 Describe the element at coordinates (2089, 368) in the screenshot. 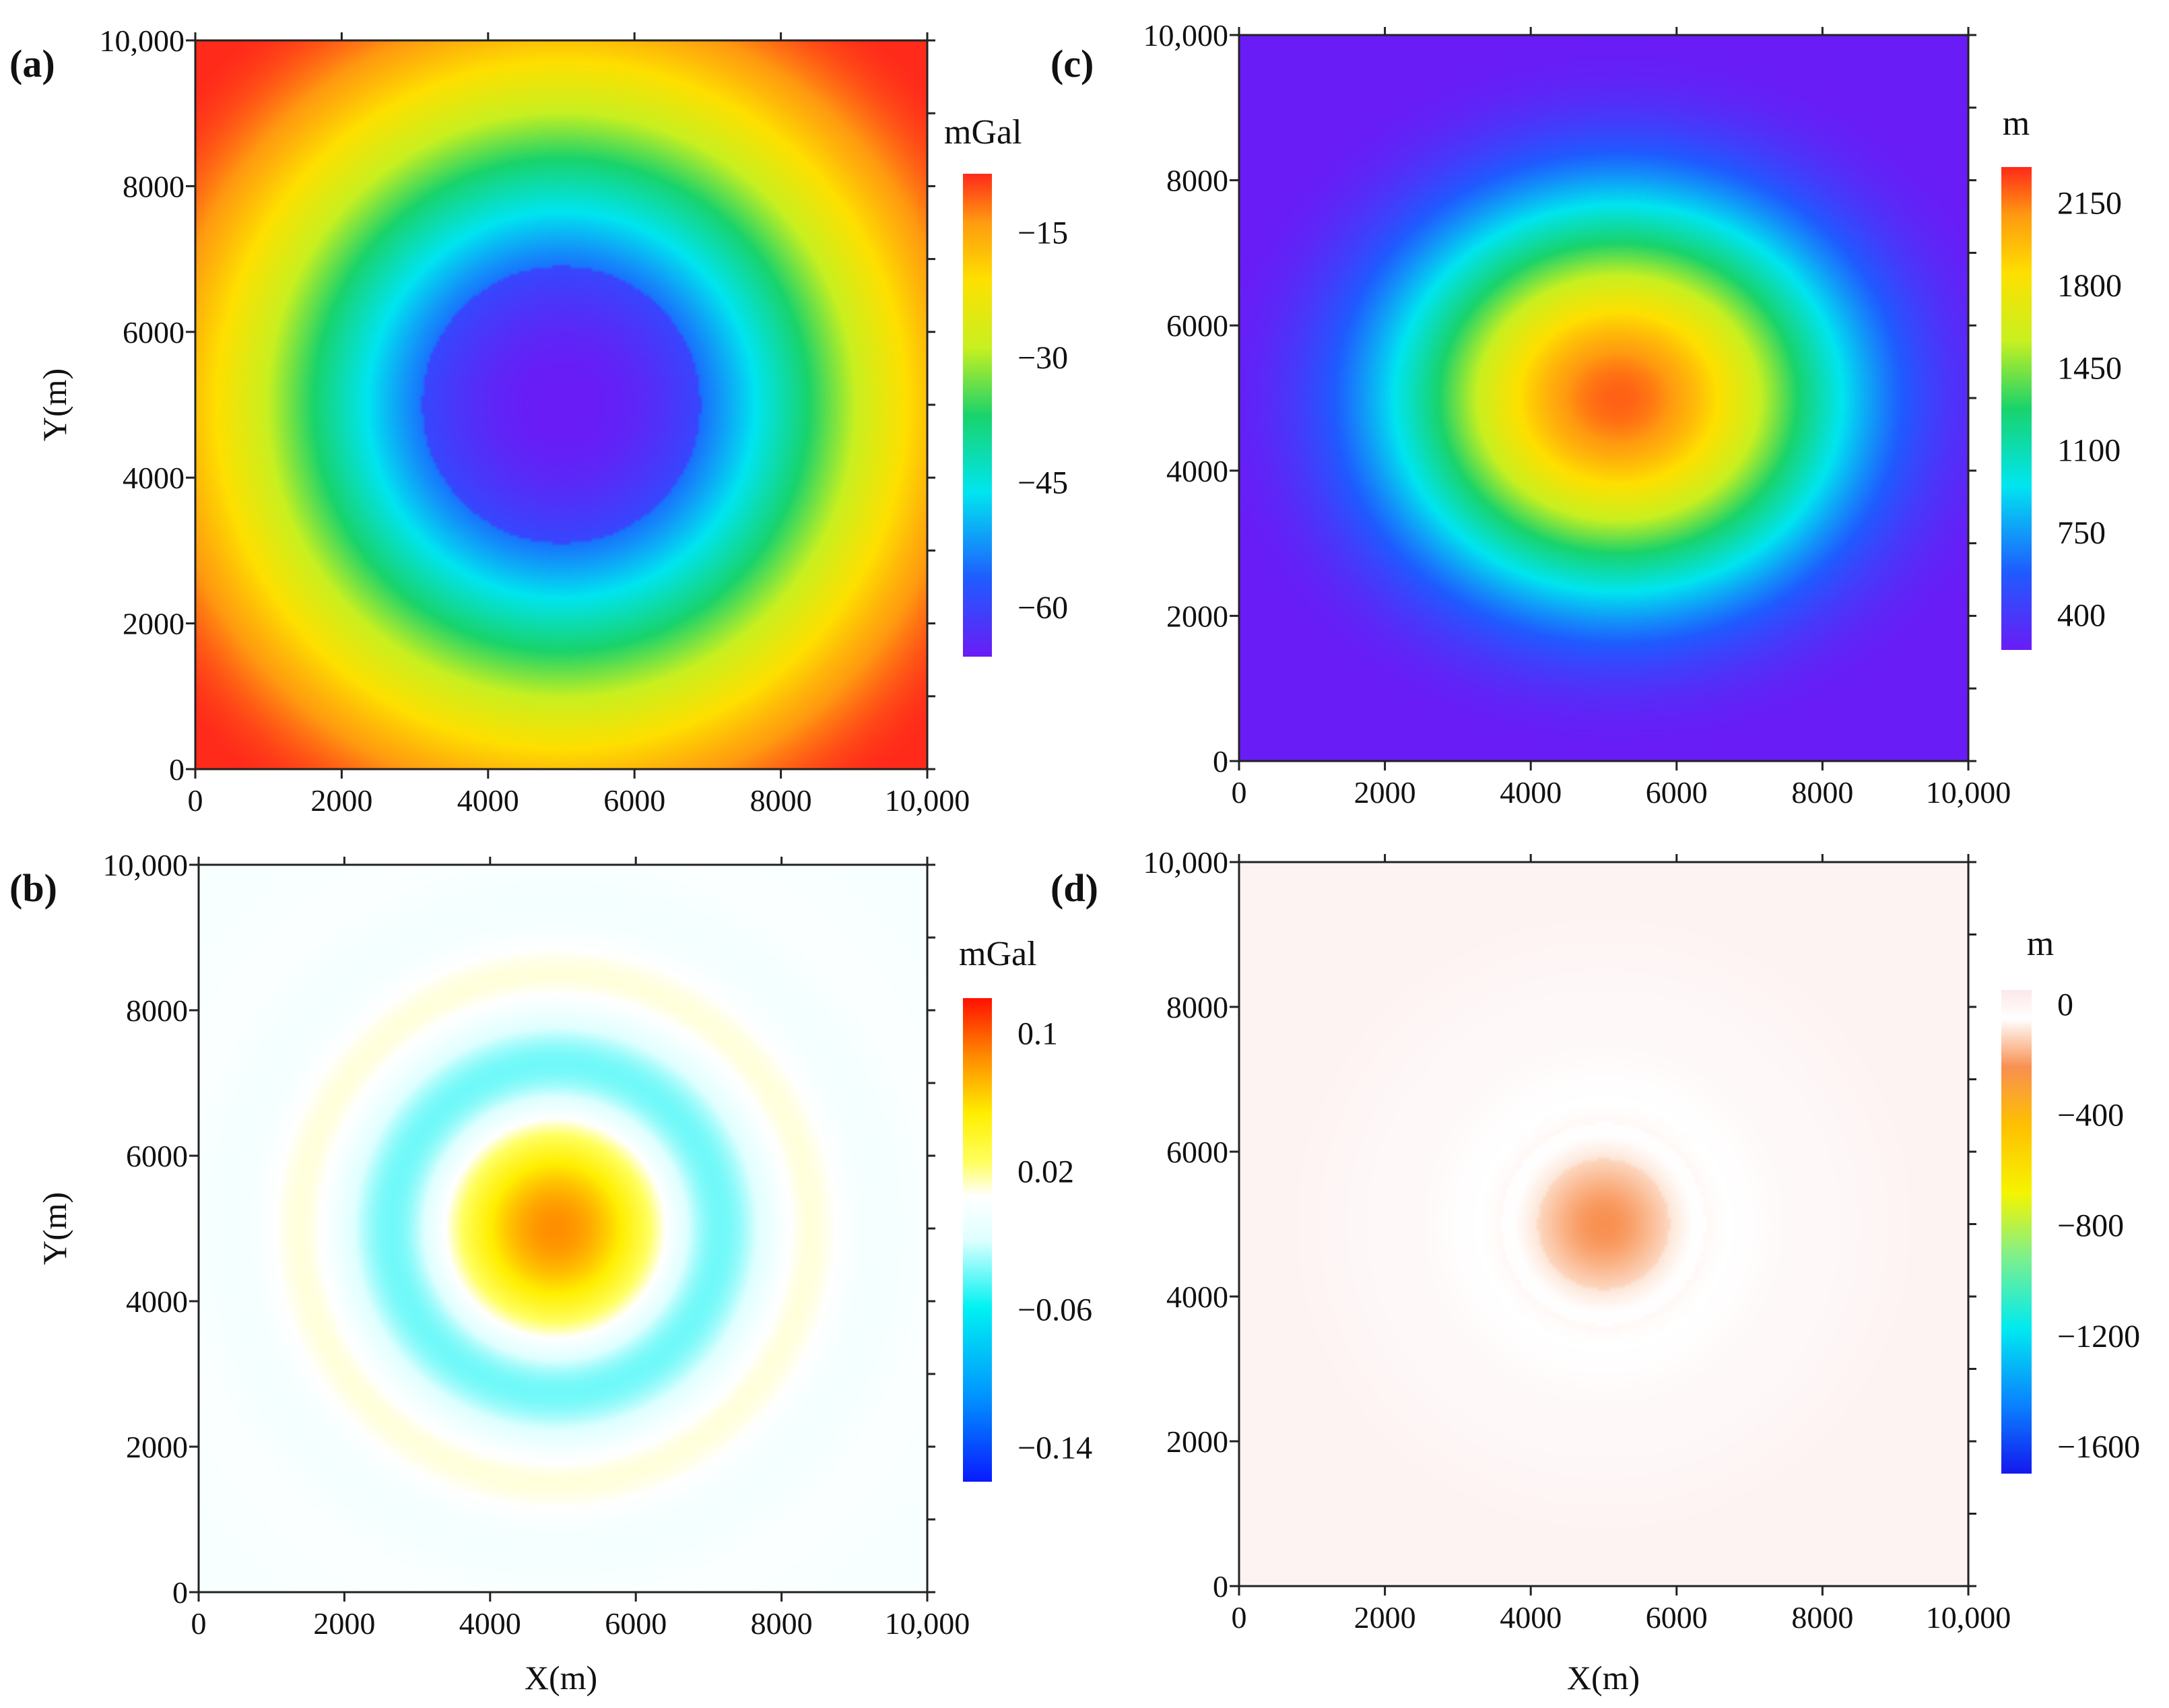

I see `colorbar-tick-label: 1450` at that location.